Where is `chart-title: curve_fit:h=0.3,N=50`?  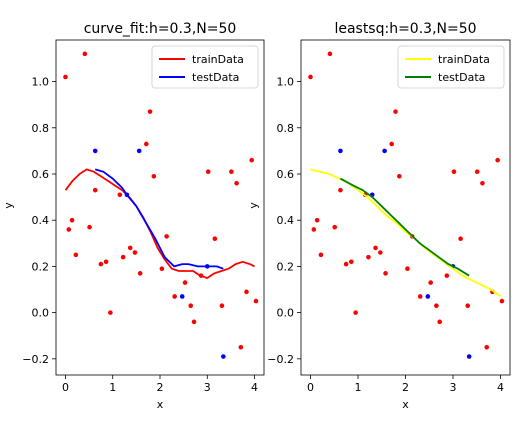 chart-title: curve_fit:h=0.3,N=50 is located at coordinates (160, 29).